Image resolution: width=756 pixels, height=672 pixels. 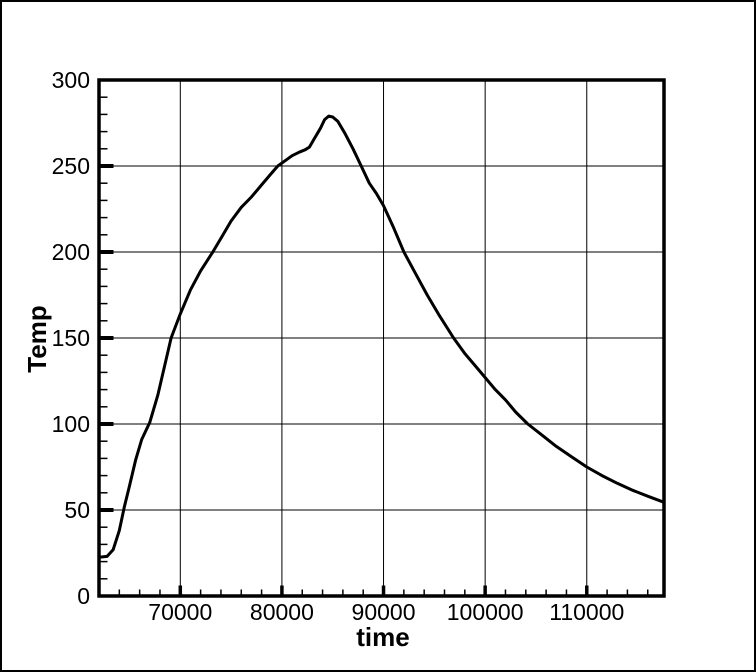 What do you see at coordinates (180, 612) in the screenshot?
I see `x-tick-label: 70000` at bounding box center [180, 612].